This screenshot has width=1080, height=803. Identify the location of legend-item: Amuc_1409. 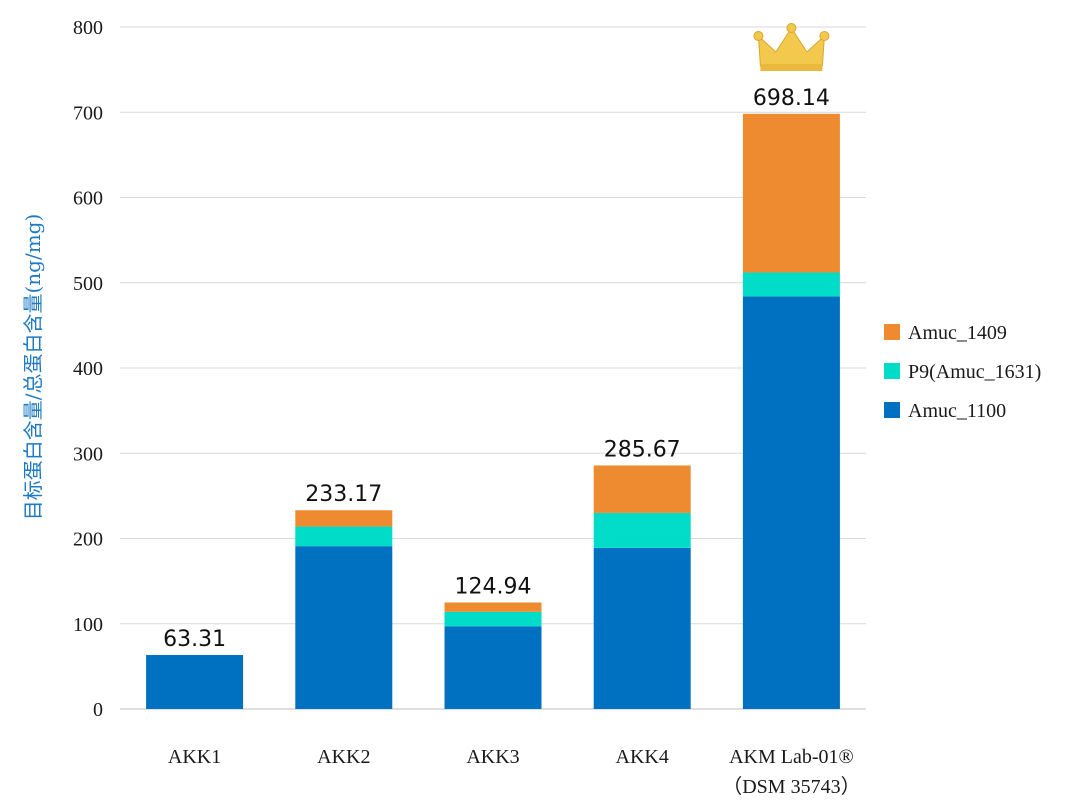
(945, 333).